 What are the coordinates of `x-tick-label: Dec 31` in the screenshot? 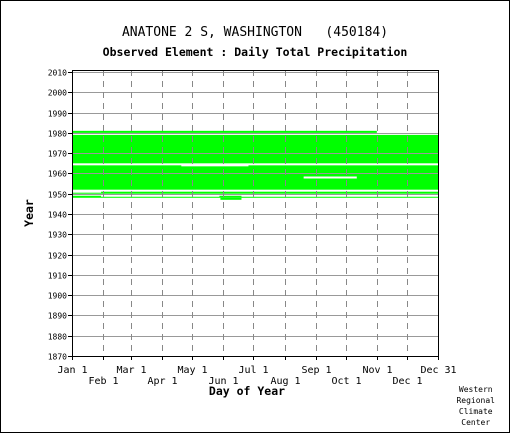 It's located at (438, 370).